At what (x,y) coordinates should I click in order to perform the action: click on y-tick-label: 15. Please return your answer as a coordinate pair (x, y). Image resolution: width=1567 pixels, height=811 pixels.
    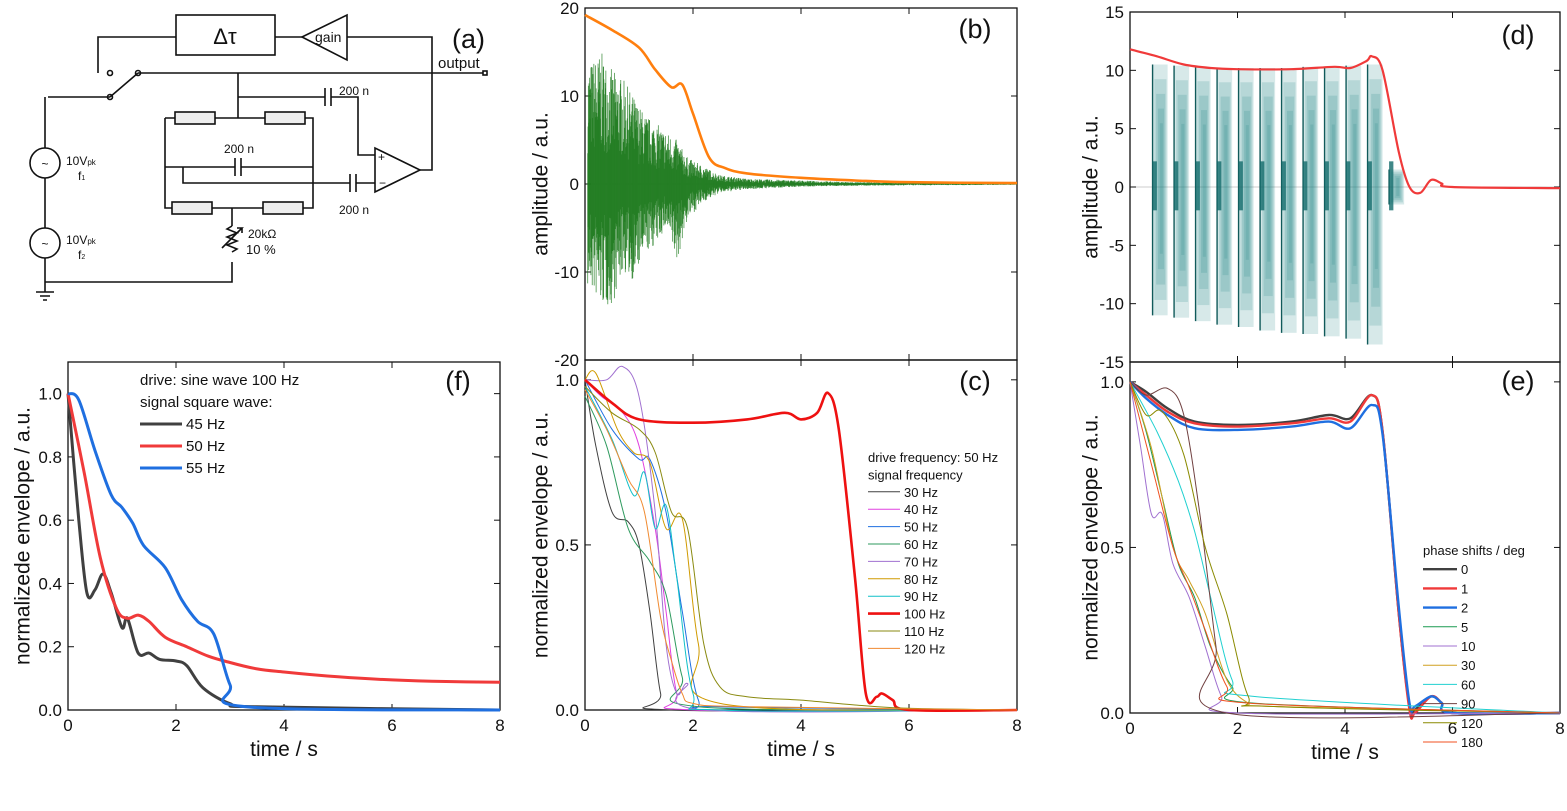
    Looking at the image, I should click on (1114, 12).